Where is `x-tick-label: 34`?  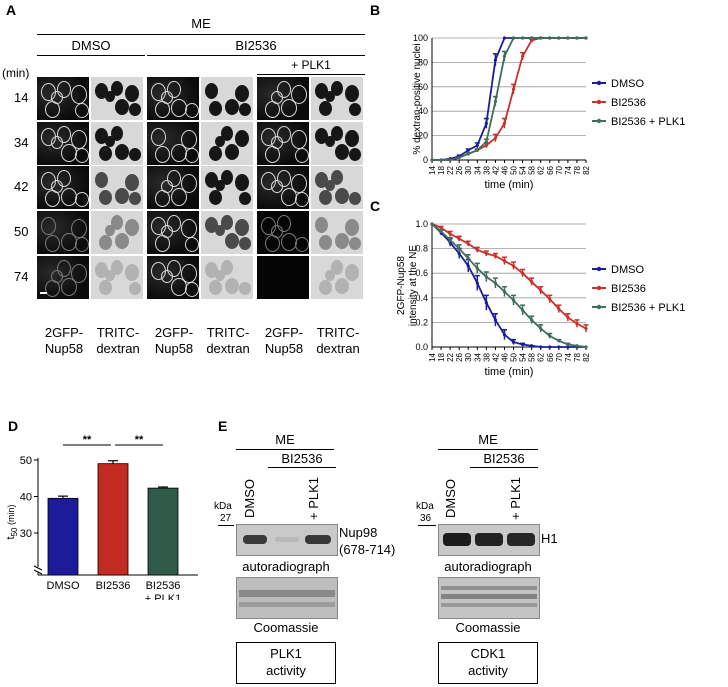
x-tick-label: 34 is located at coordinates (477, 356).